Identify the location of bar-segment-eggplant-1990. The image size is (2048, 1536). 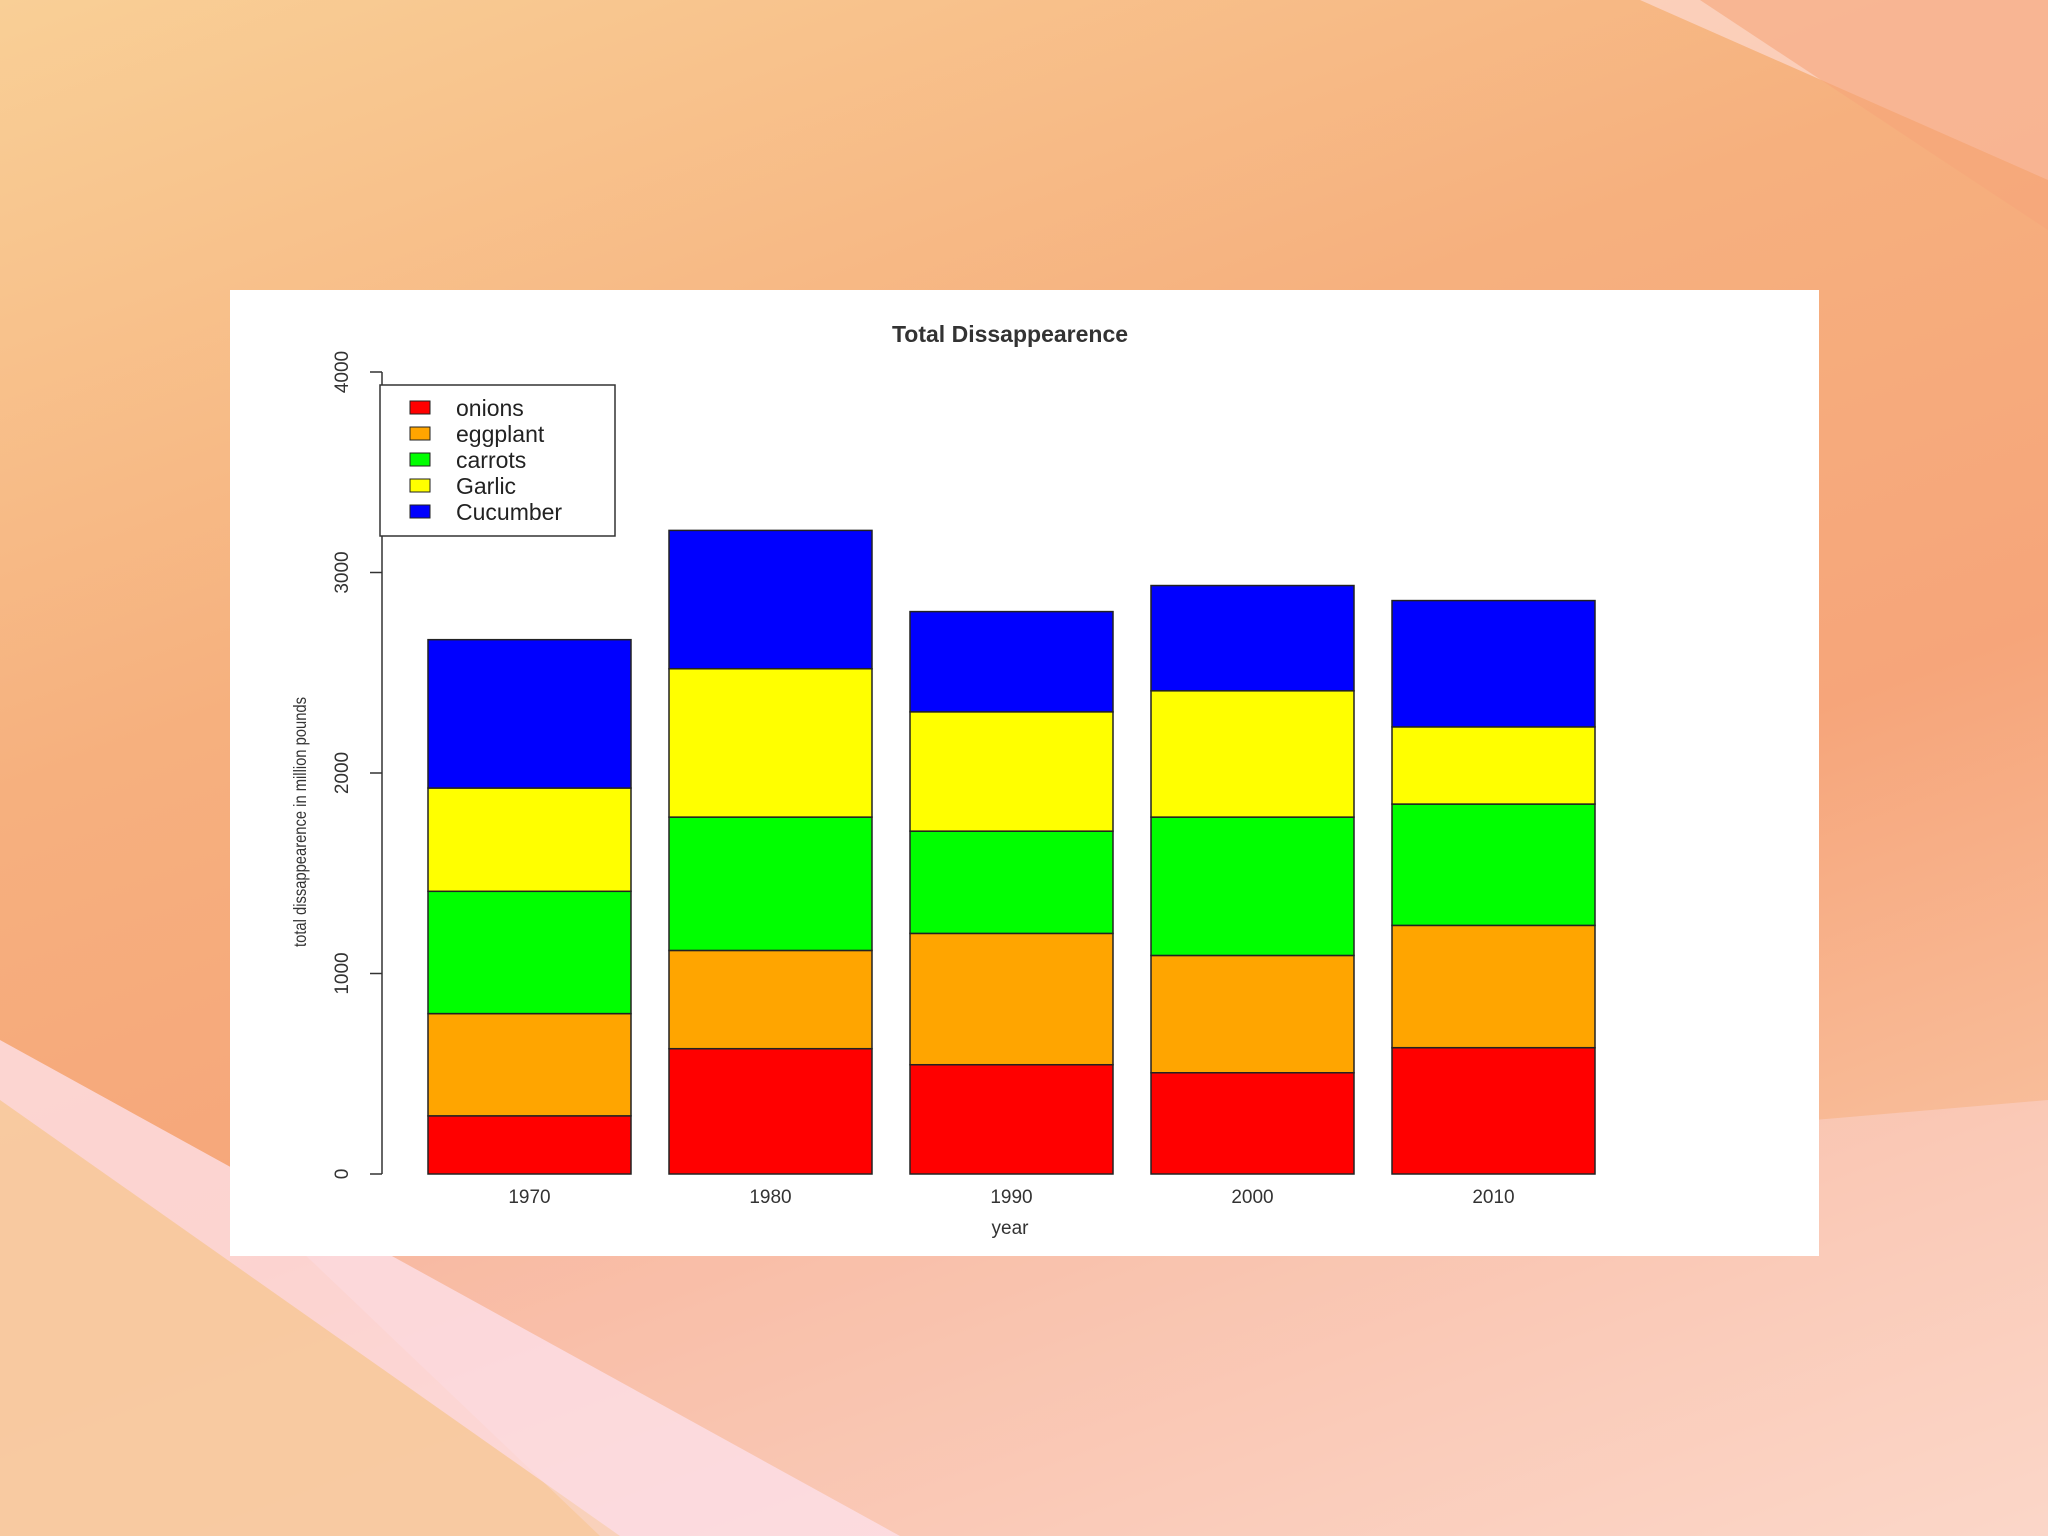
(1011, 999).